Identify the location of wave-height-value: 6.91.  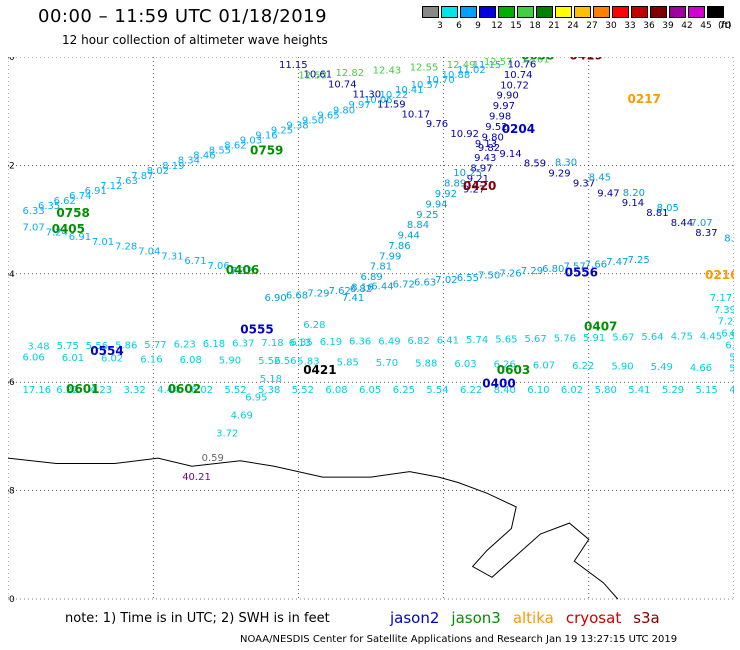
(80, 237).